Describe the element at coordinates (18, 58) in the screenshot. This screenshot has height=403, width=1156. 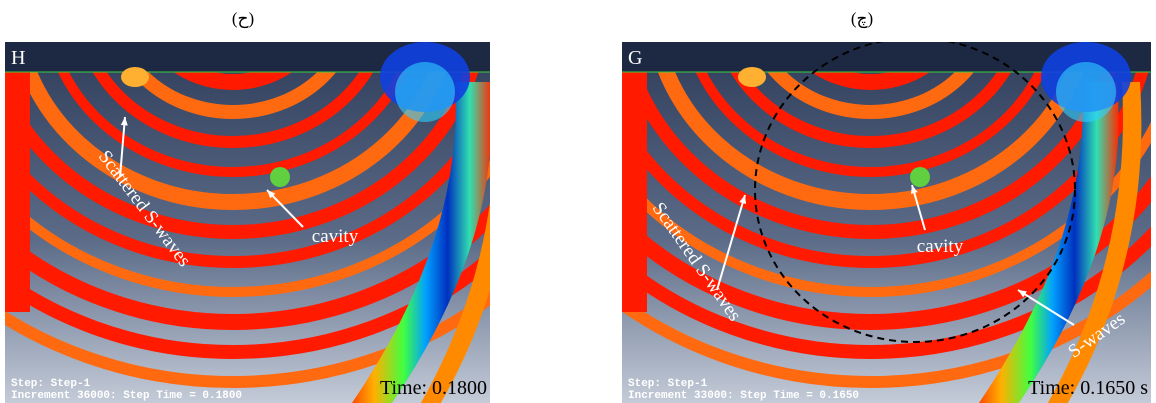
I see `panel-letter: H` at that location.